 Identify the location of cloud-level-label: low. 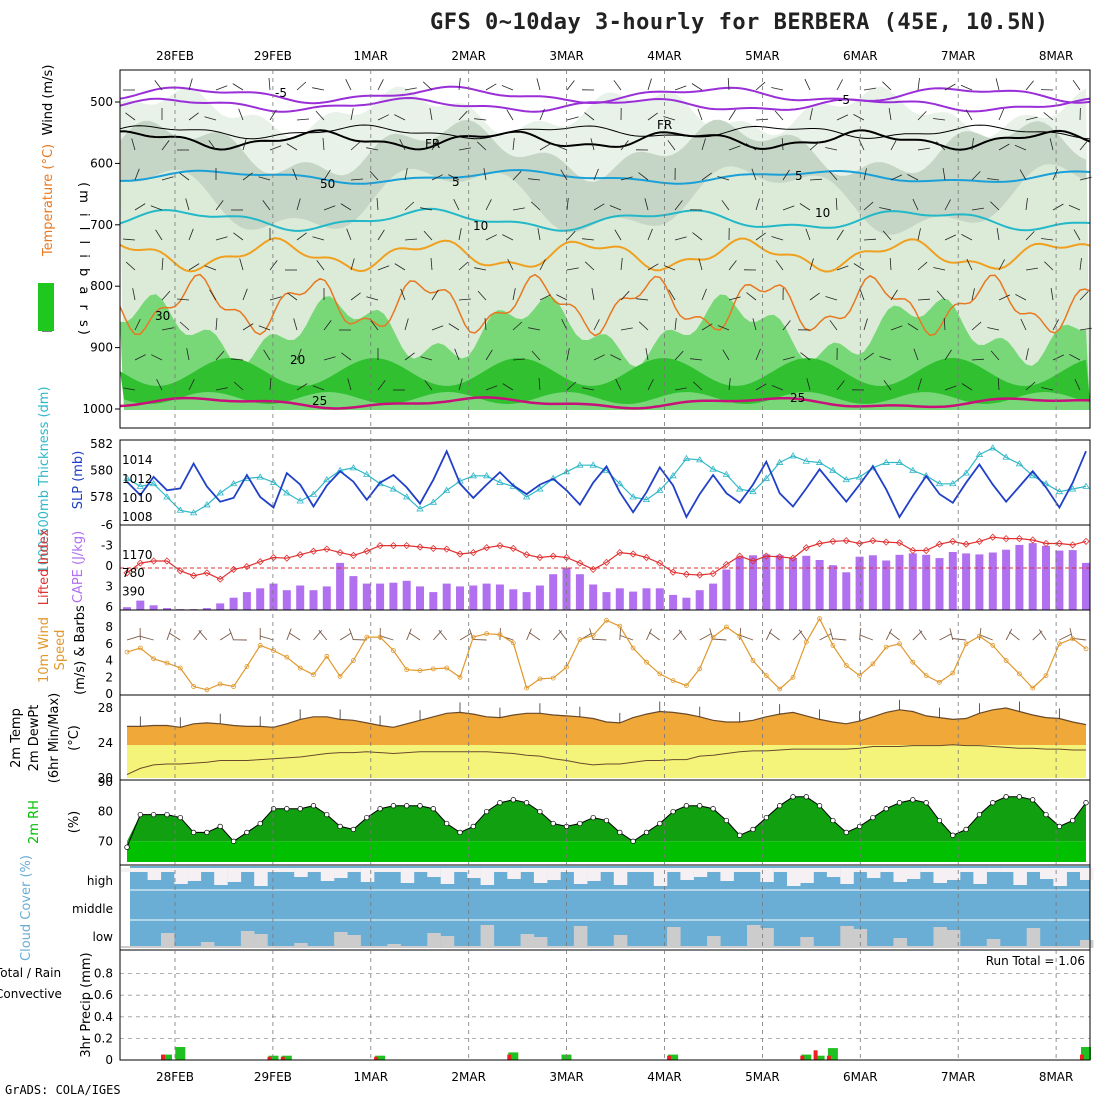
(103, 937).